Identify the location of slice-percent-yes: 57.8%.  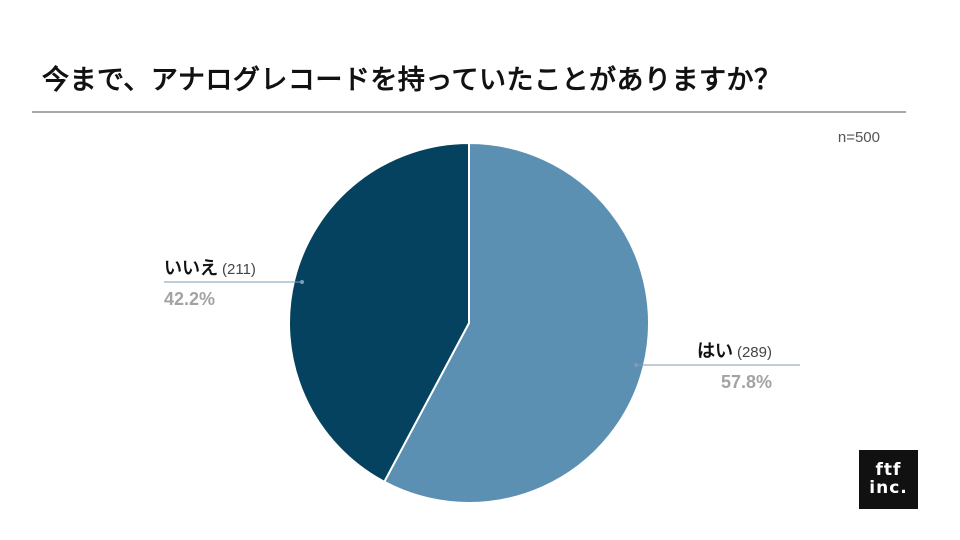
(746, 382).